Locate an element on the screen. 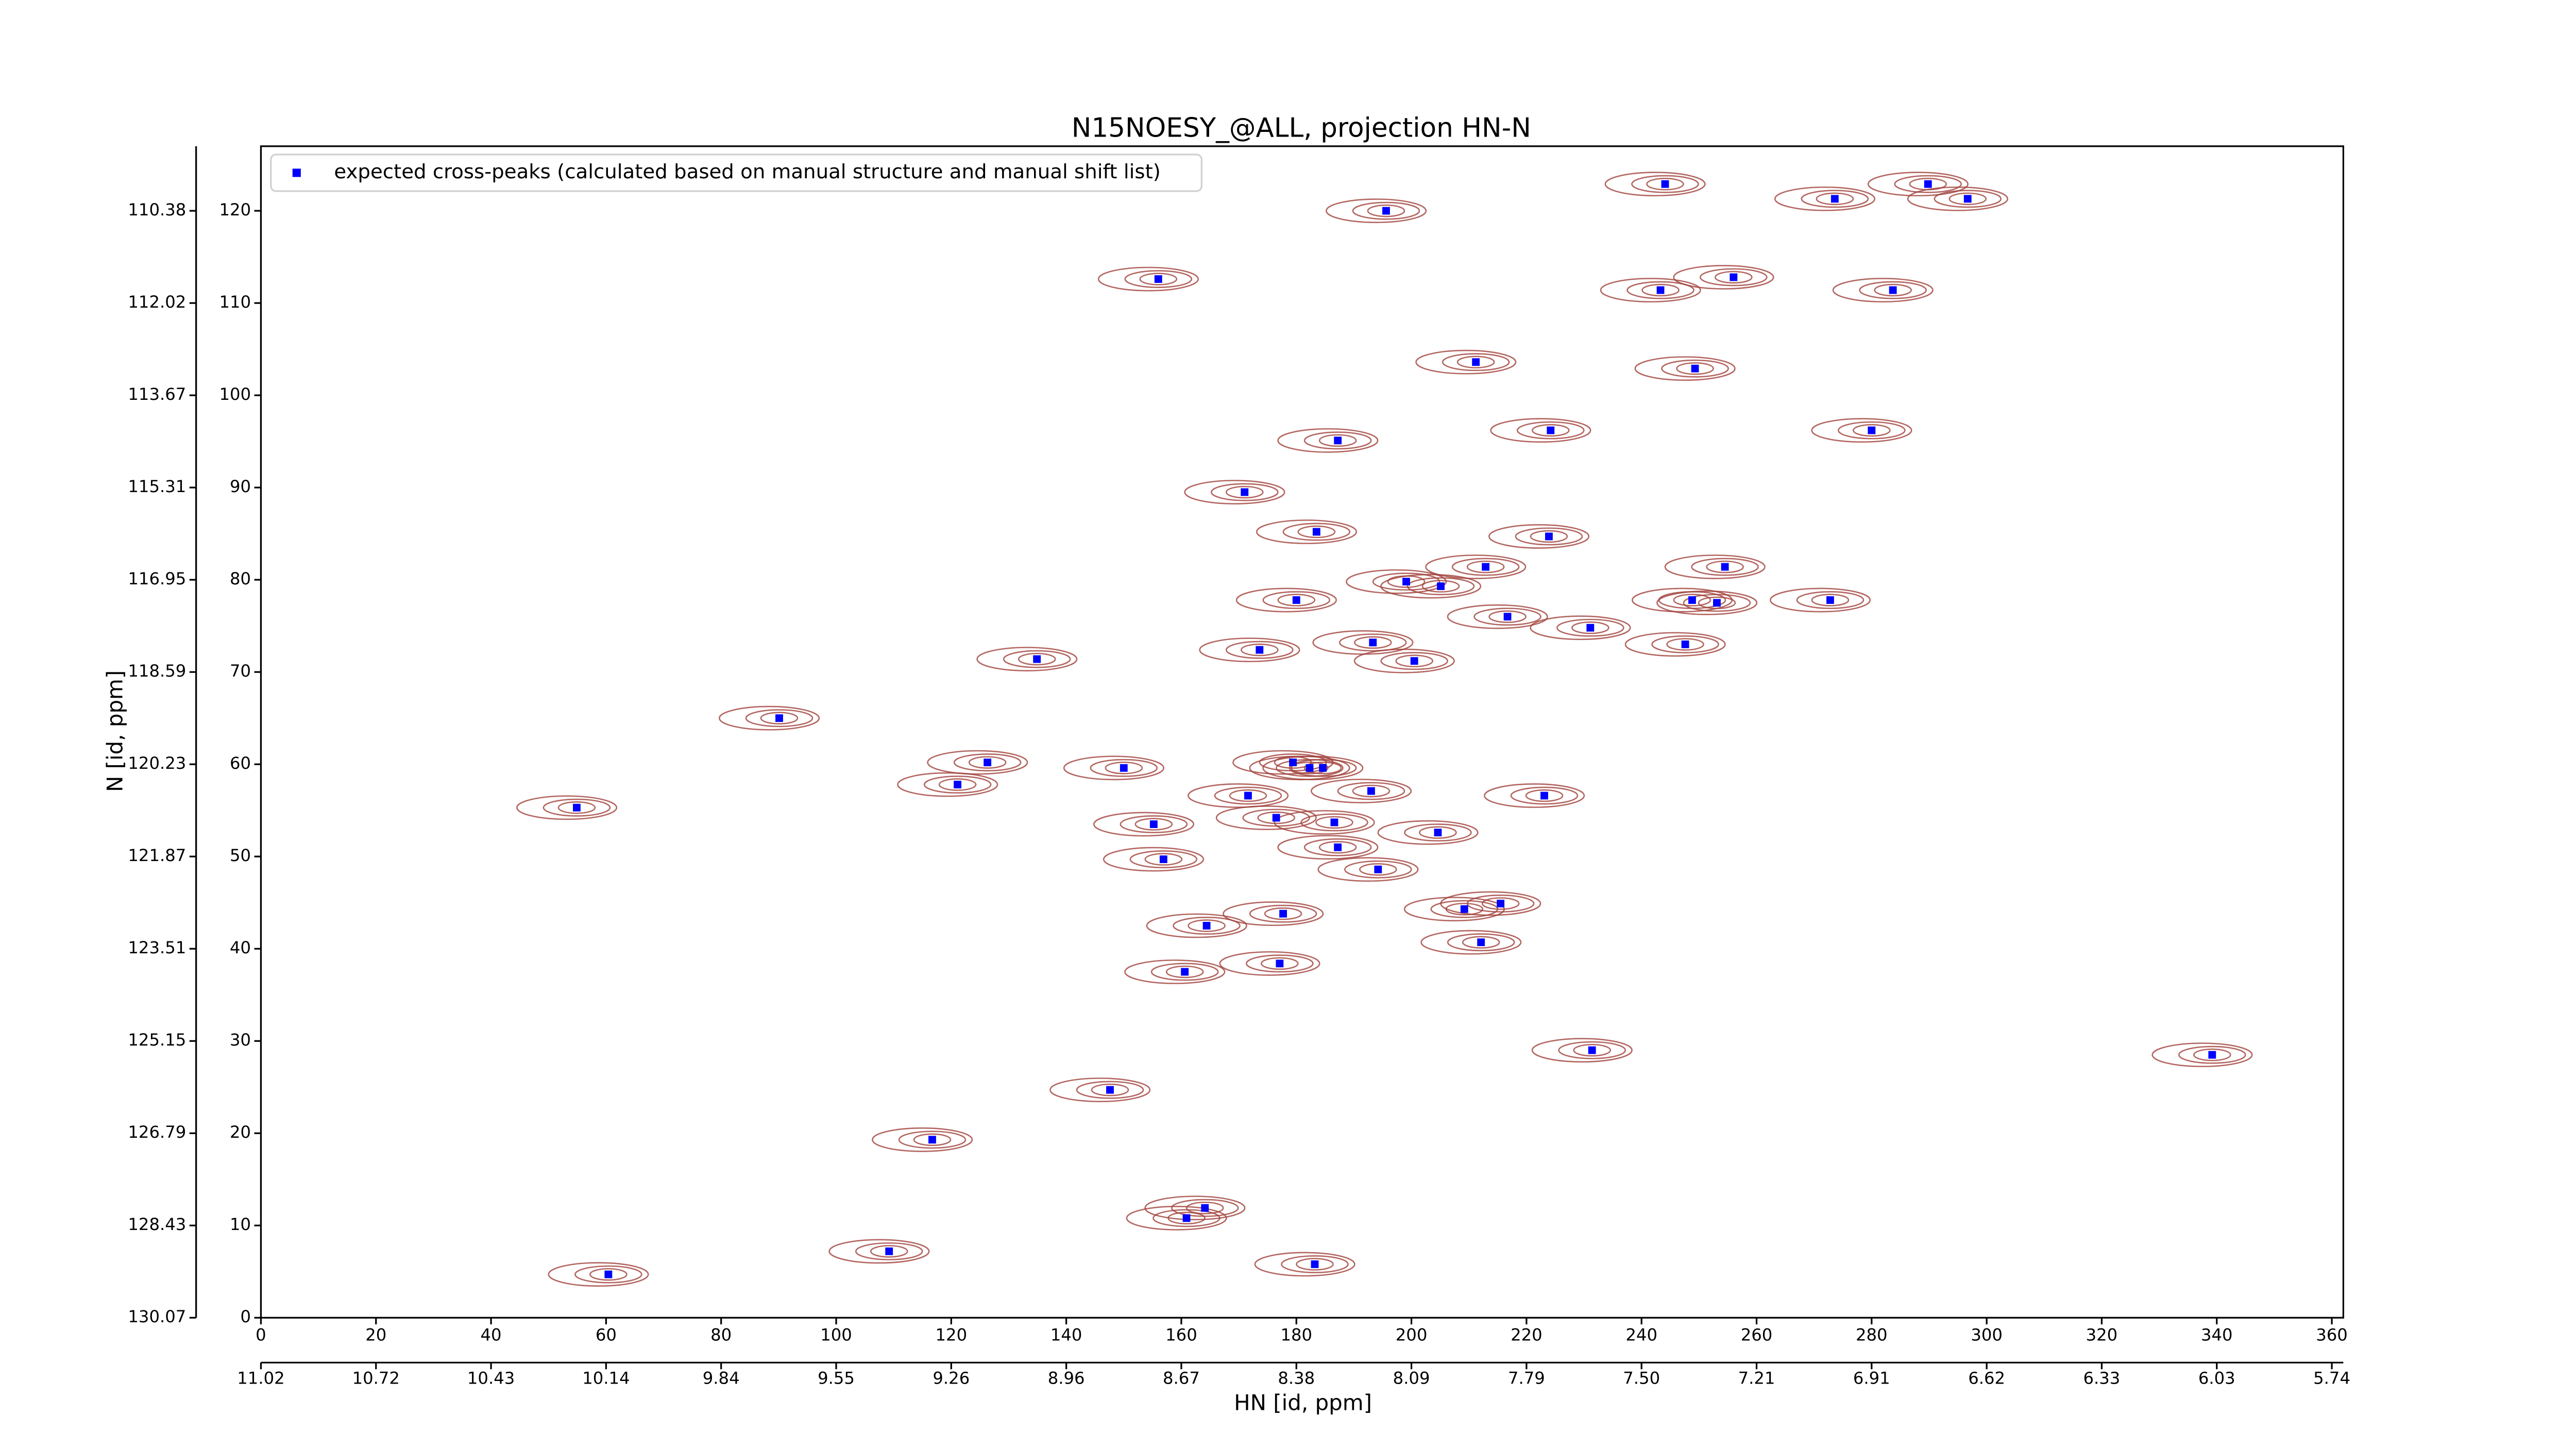 The height and width of the screenshot is (1449, 2576). legend-box is located at coordinates (736, 173).